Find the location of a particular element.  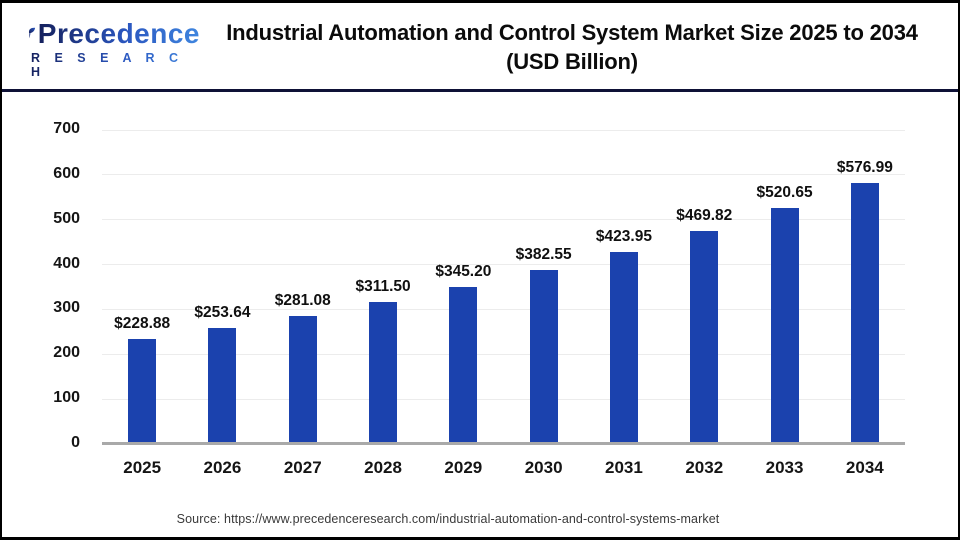

y-tick-label: 100 is located at coordinates (66, 398).